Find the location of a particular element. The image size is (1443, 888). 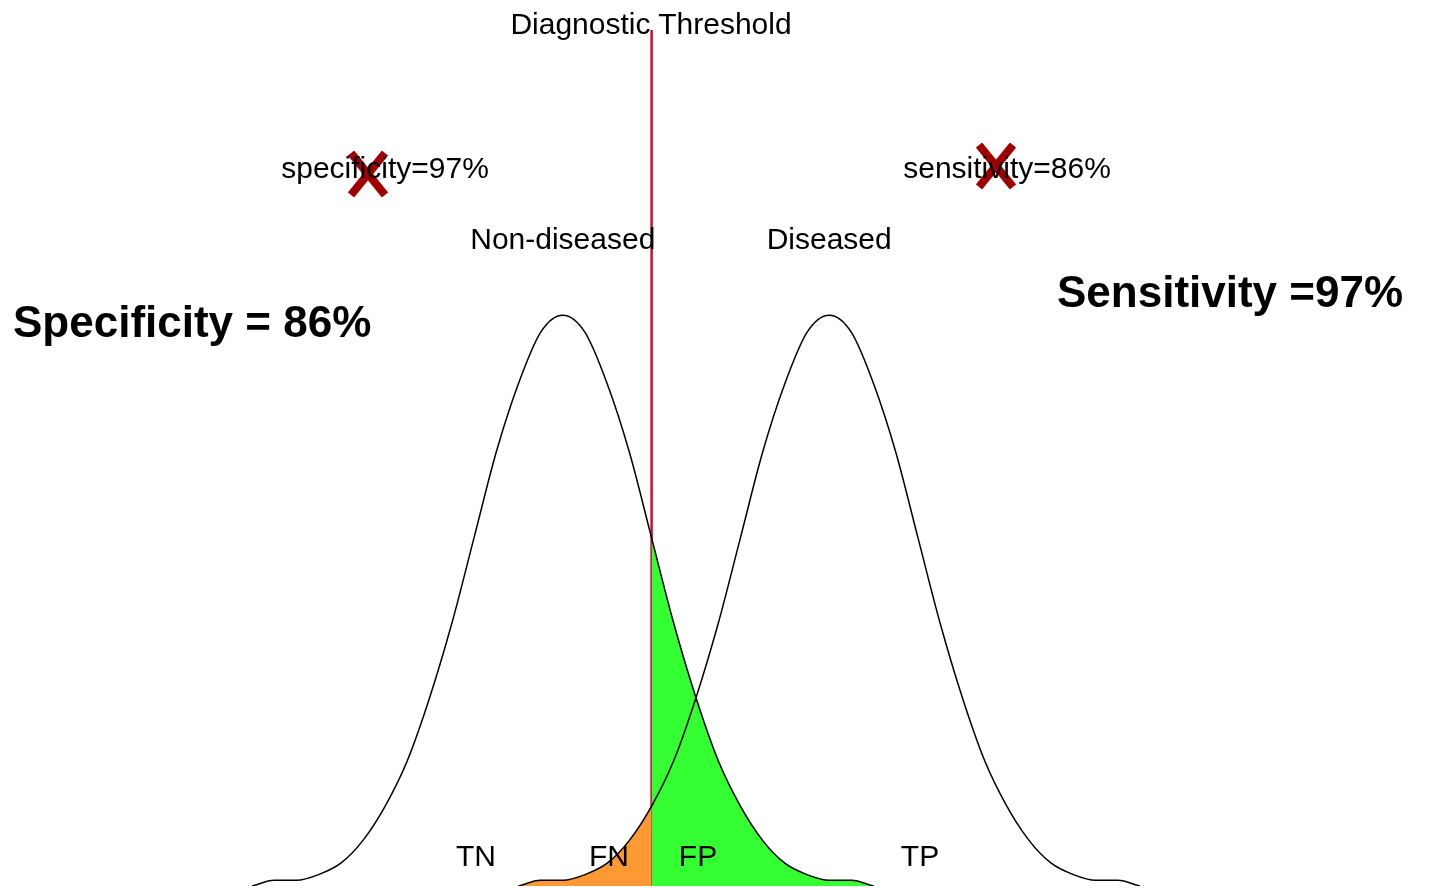

annotation: TP is located at coordinates (920, 856).